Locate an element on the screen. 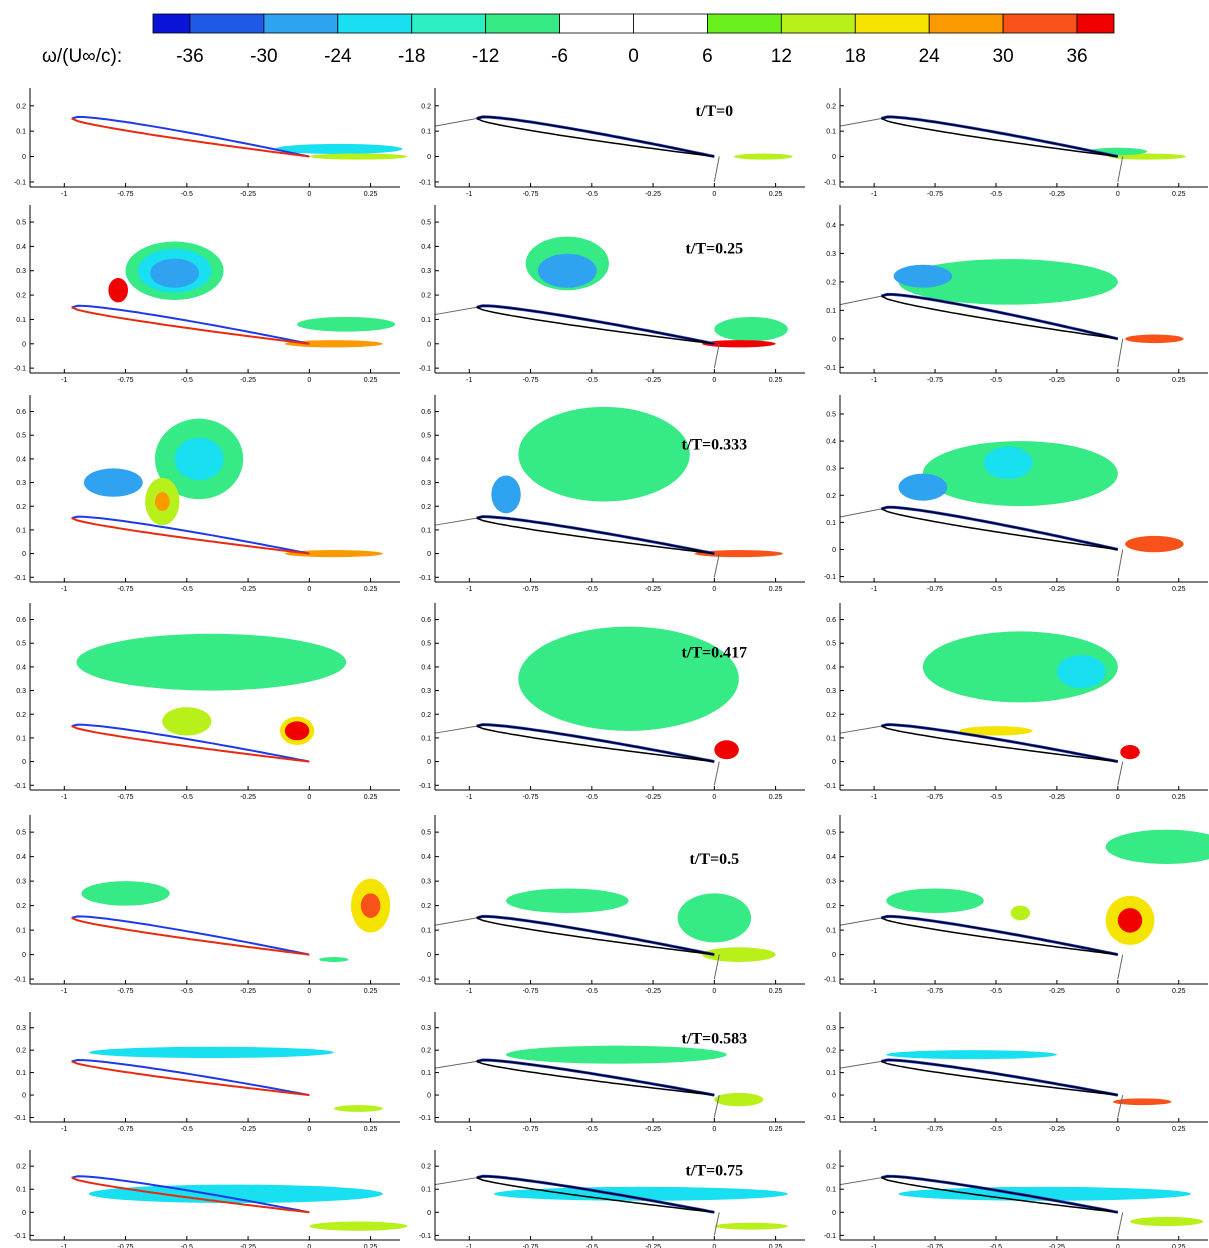 The width and height of the screenshot is (1209, 1248). time-label: t/T=0.417 is located at coordinates (715, 652).